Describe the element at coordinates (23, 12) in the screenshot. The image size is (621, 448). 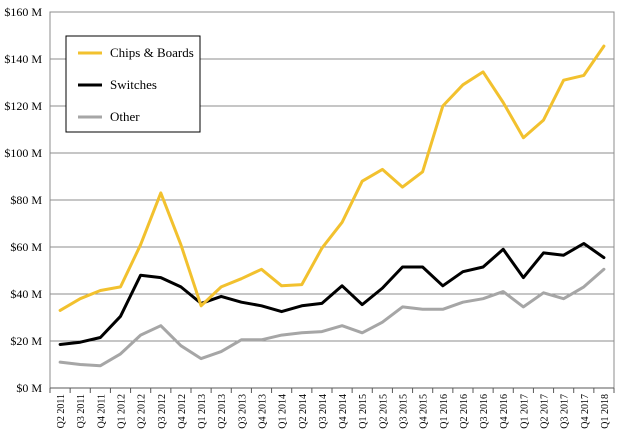
I see `y-tick-label: $160 M` at that location.